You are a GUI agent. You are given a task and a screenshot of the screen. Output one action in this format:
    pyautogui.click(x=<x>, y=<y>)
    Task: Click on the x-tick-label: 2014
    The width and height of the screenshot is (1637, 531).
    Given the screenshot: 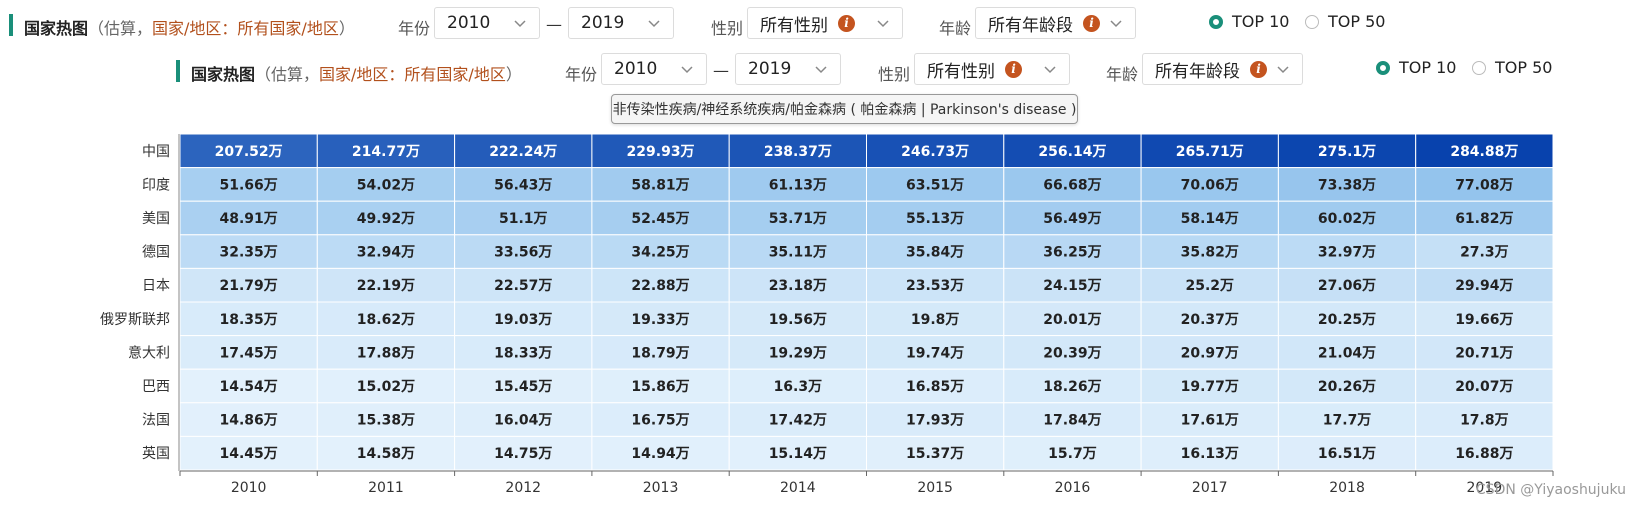 What is the action you would take?
    pyautogui.click(x=798, y=488)
    